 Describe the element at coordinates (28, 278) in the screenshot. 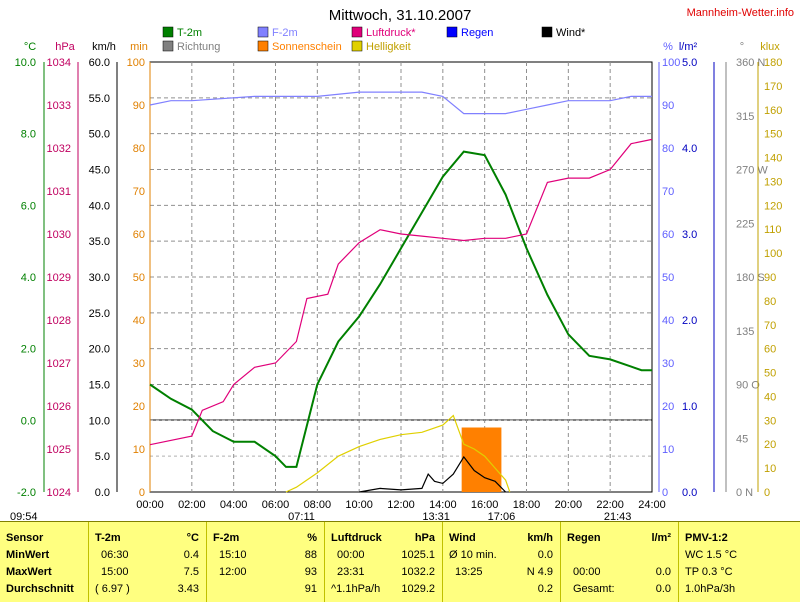

I see `y-tick-label: 4.0` at that location.